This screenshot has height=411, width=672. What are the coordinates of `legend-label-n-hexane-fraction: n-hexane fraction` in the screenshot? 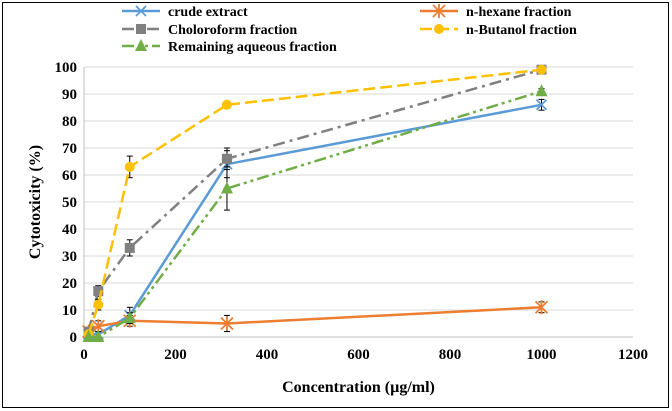 It's located at (519, 12).